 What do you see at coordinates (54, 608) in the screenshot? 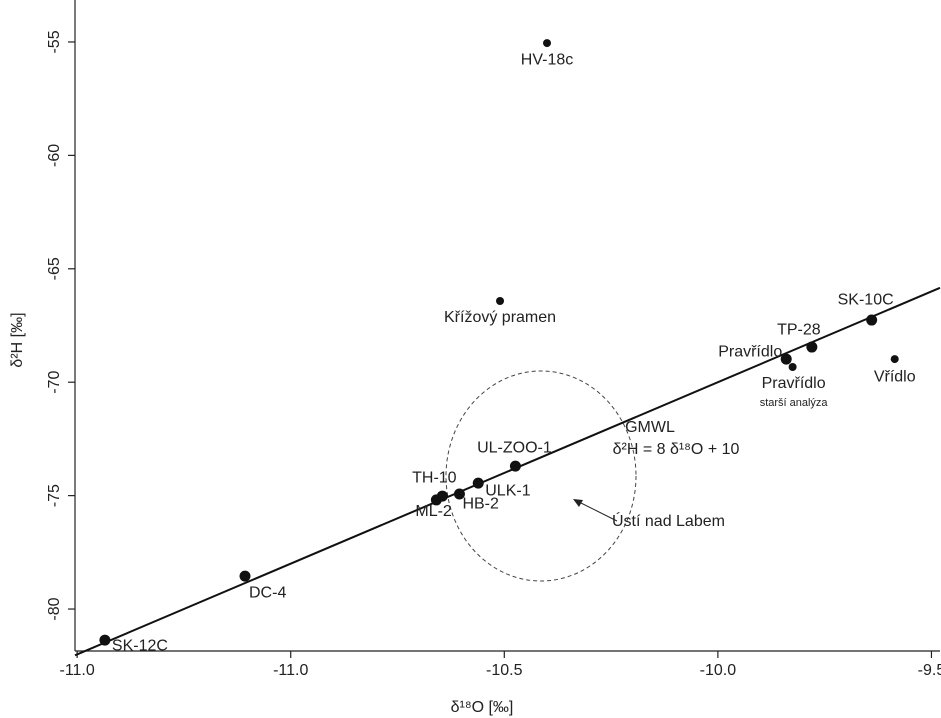
I see `y-tick-label: -80` at bounding box center [54, 608].